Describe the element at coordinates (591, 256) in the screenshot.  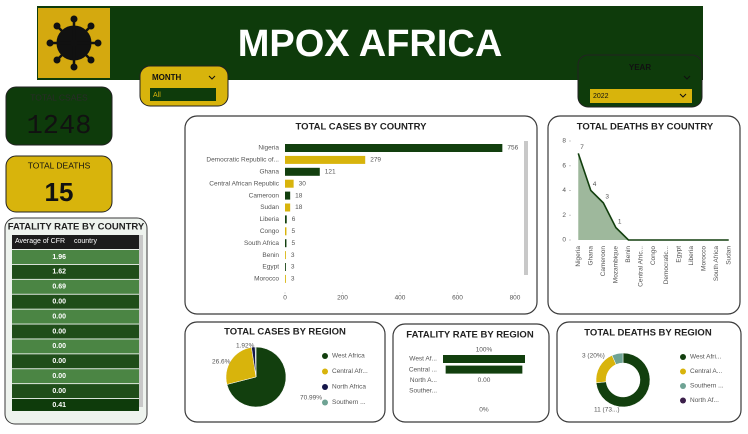
I see `x-tick-label: Ghana` at that location.